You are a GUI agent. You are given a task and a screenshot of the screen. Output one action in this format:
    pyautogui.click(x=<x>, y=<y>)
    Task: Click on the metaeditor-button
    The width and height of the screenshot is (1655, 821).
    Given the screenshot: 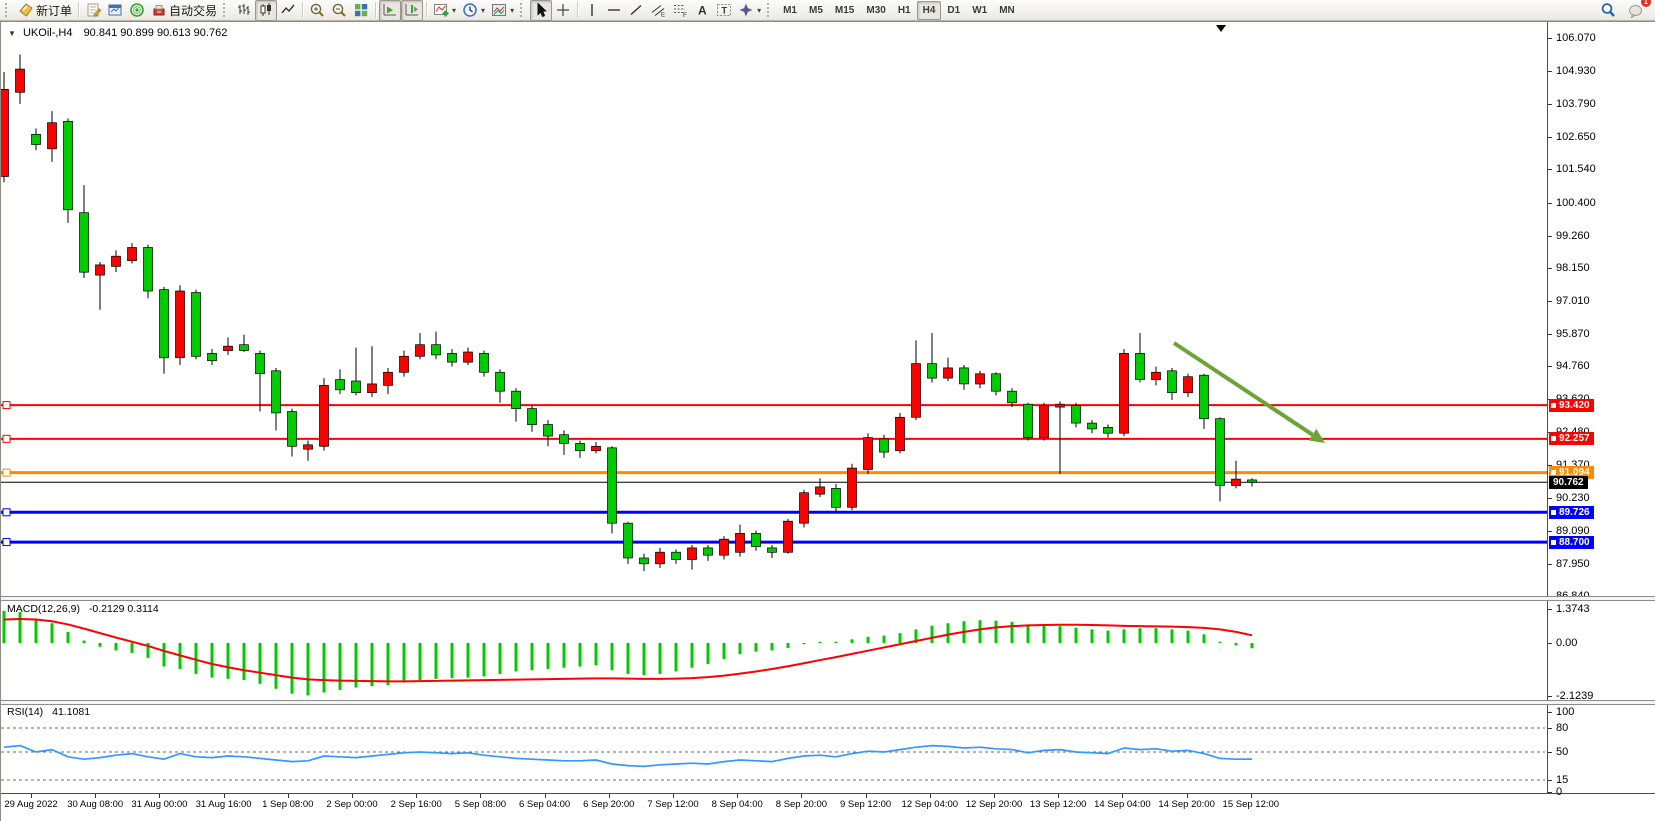 What is the action you would take?
    pyautogui.click(x=93, y=10)
    